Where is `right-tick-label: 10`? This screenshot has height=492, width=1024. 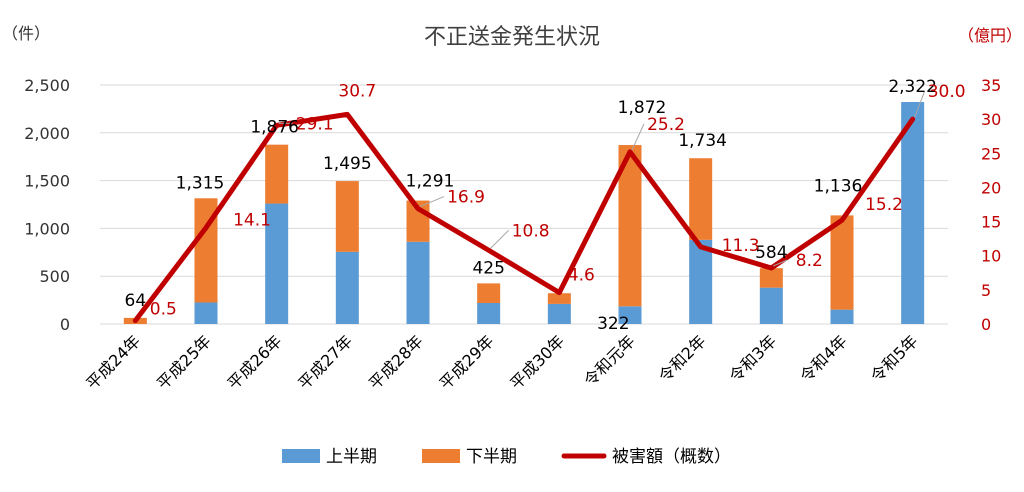 right-tick-label: 10 is located at coordinates (991, 256).